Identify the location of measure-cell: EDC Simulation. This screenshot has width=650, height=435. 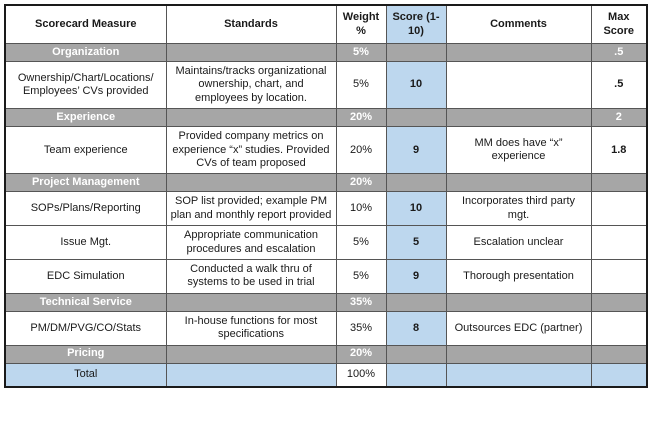
(85, 276).